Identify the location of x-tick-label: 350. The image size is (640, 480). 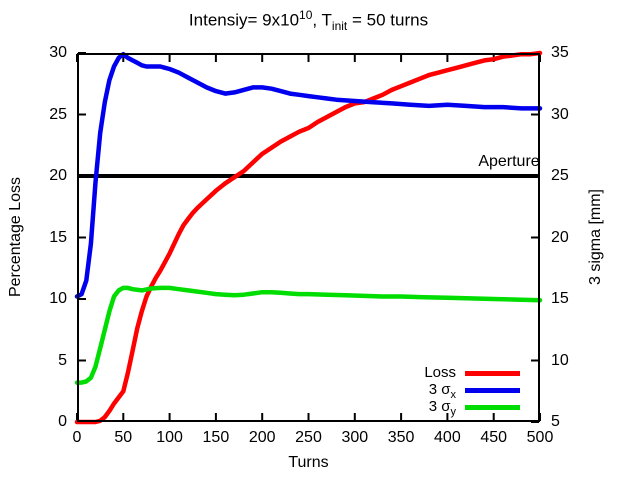
(401, 437).